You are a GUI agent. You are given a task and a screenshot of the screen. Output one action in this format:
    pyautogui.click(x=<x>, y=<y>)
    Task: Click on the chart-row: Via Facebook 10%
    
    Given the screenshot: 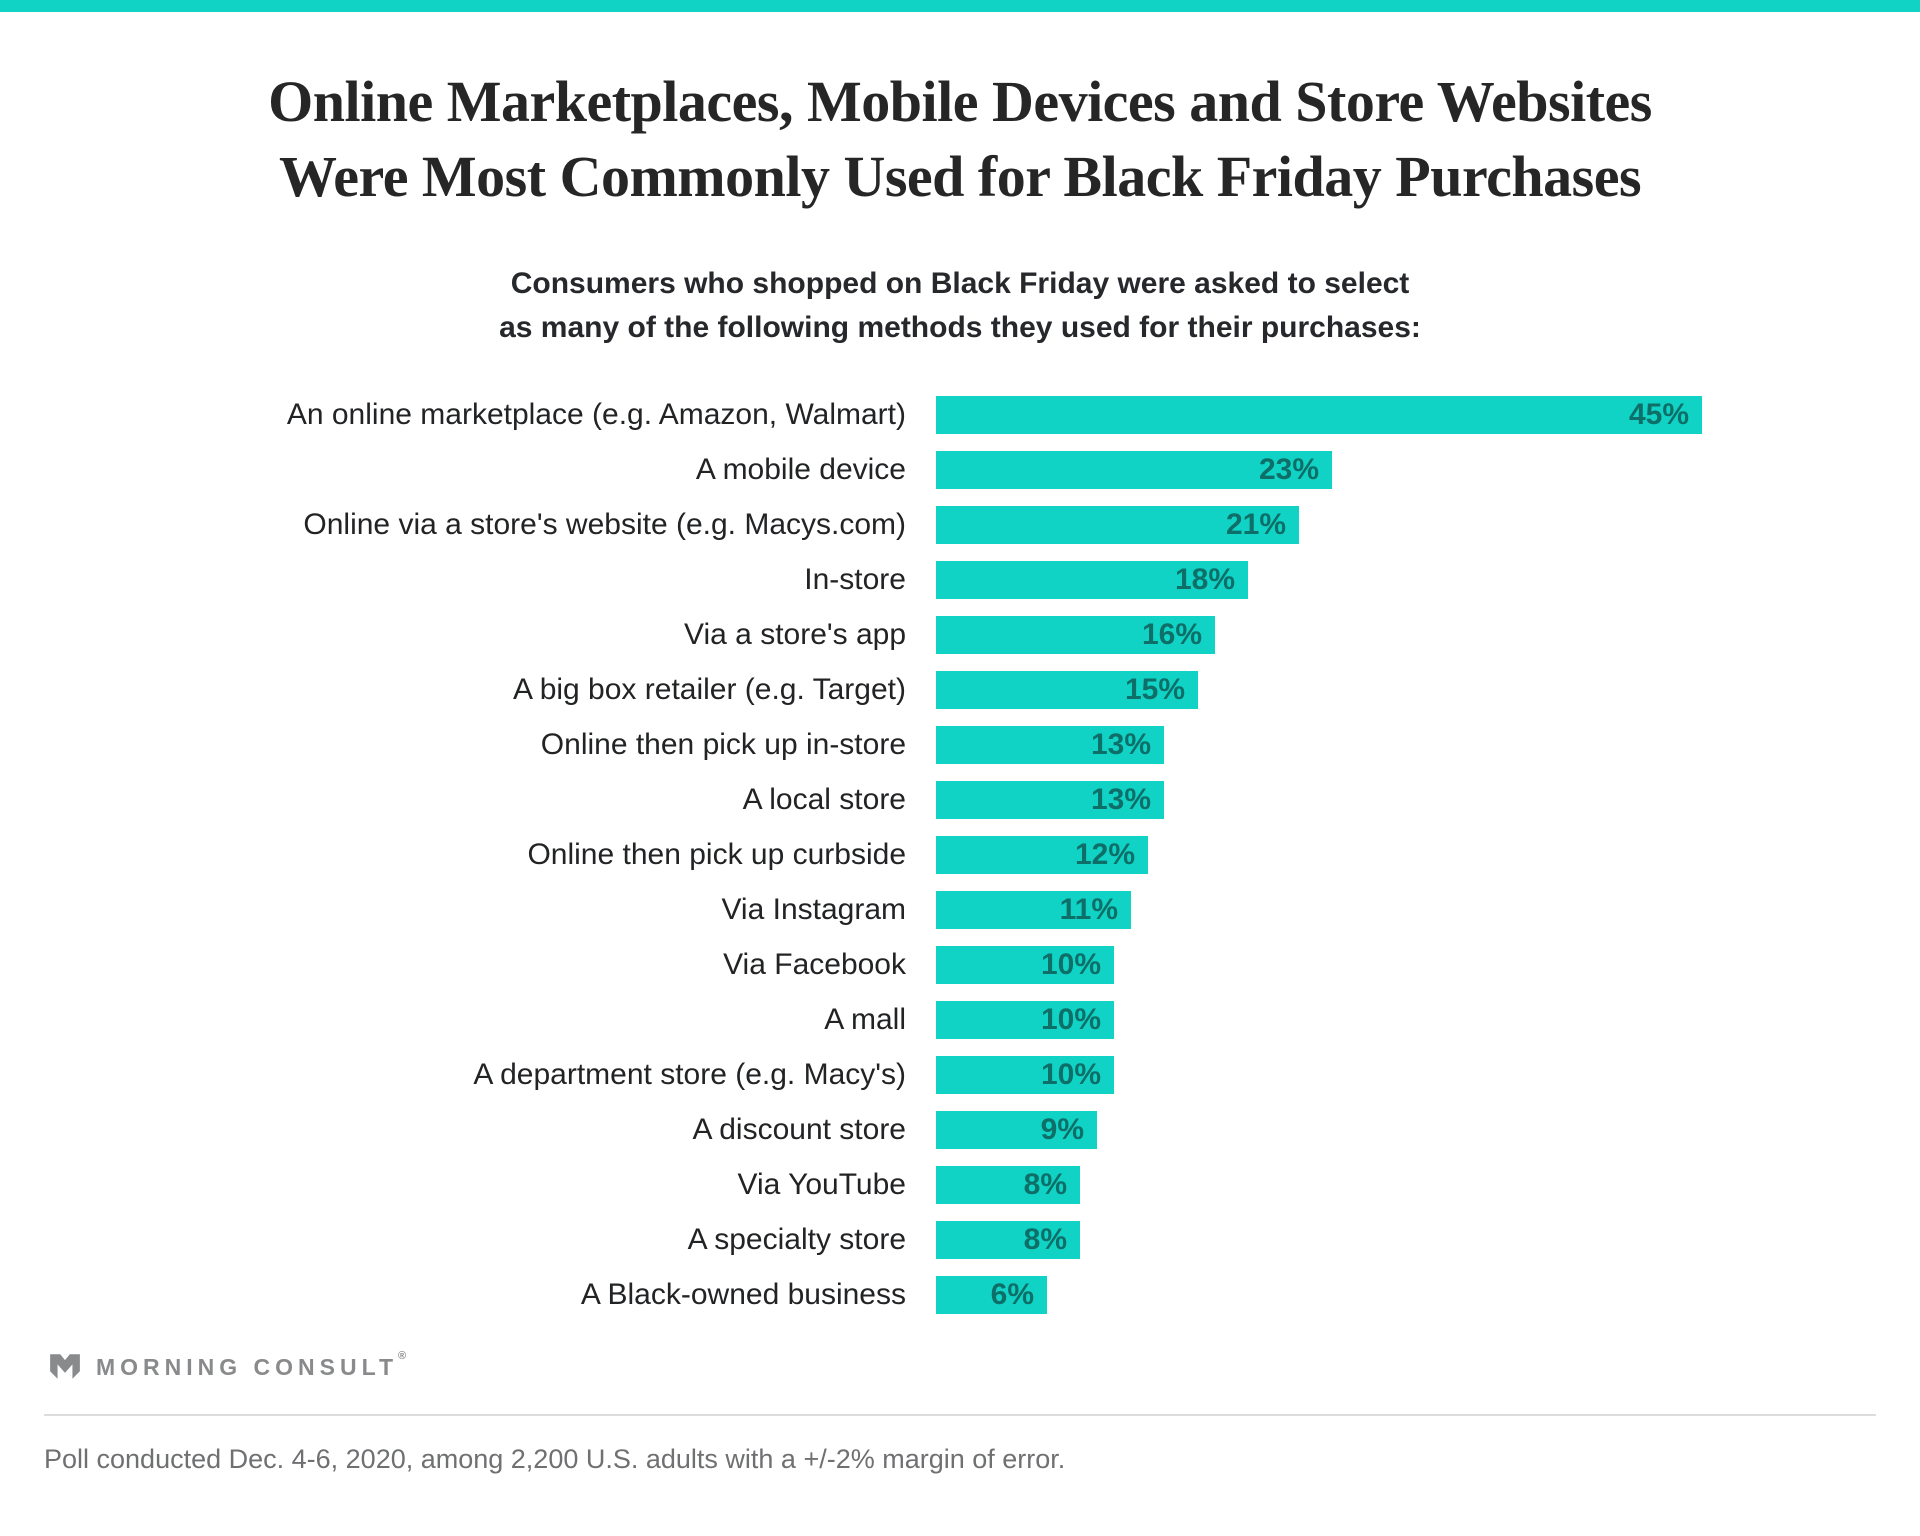 What is the action you would take?
    pyautogui.click(x=960, y=965)
    